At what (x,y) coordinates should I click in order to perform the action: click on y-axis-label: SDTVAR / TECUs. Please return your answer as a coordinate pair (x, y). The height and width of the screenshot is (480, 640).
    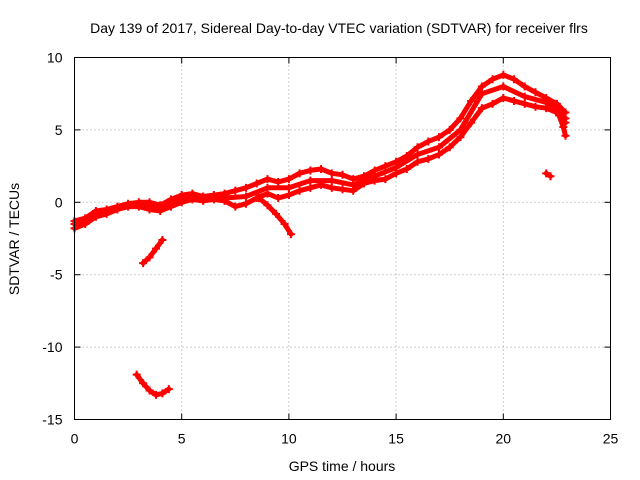
    Looking at the image, I should click on (14, 239).